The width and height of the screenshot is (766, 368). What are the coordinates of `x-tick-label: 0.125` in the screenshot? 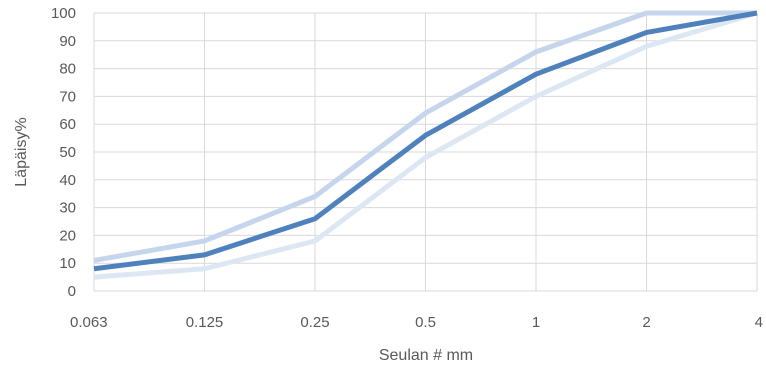 It's located at (205, 322).